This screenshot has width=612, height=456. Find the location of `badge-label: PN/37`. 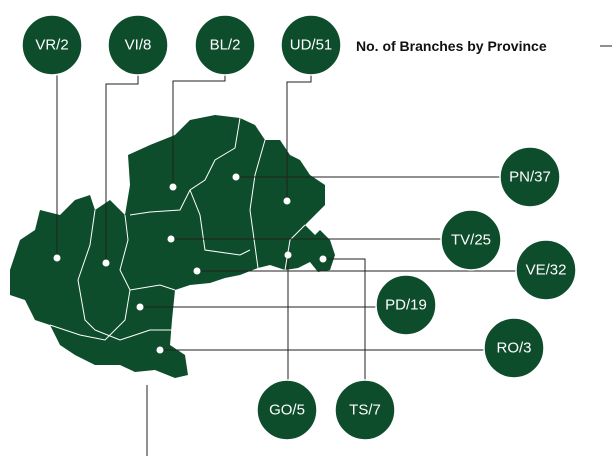

badge-label: PN/37 is located at coordinates (530, 177).